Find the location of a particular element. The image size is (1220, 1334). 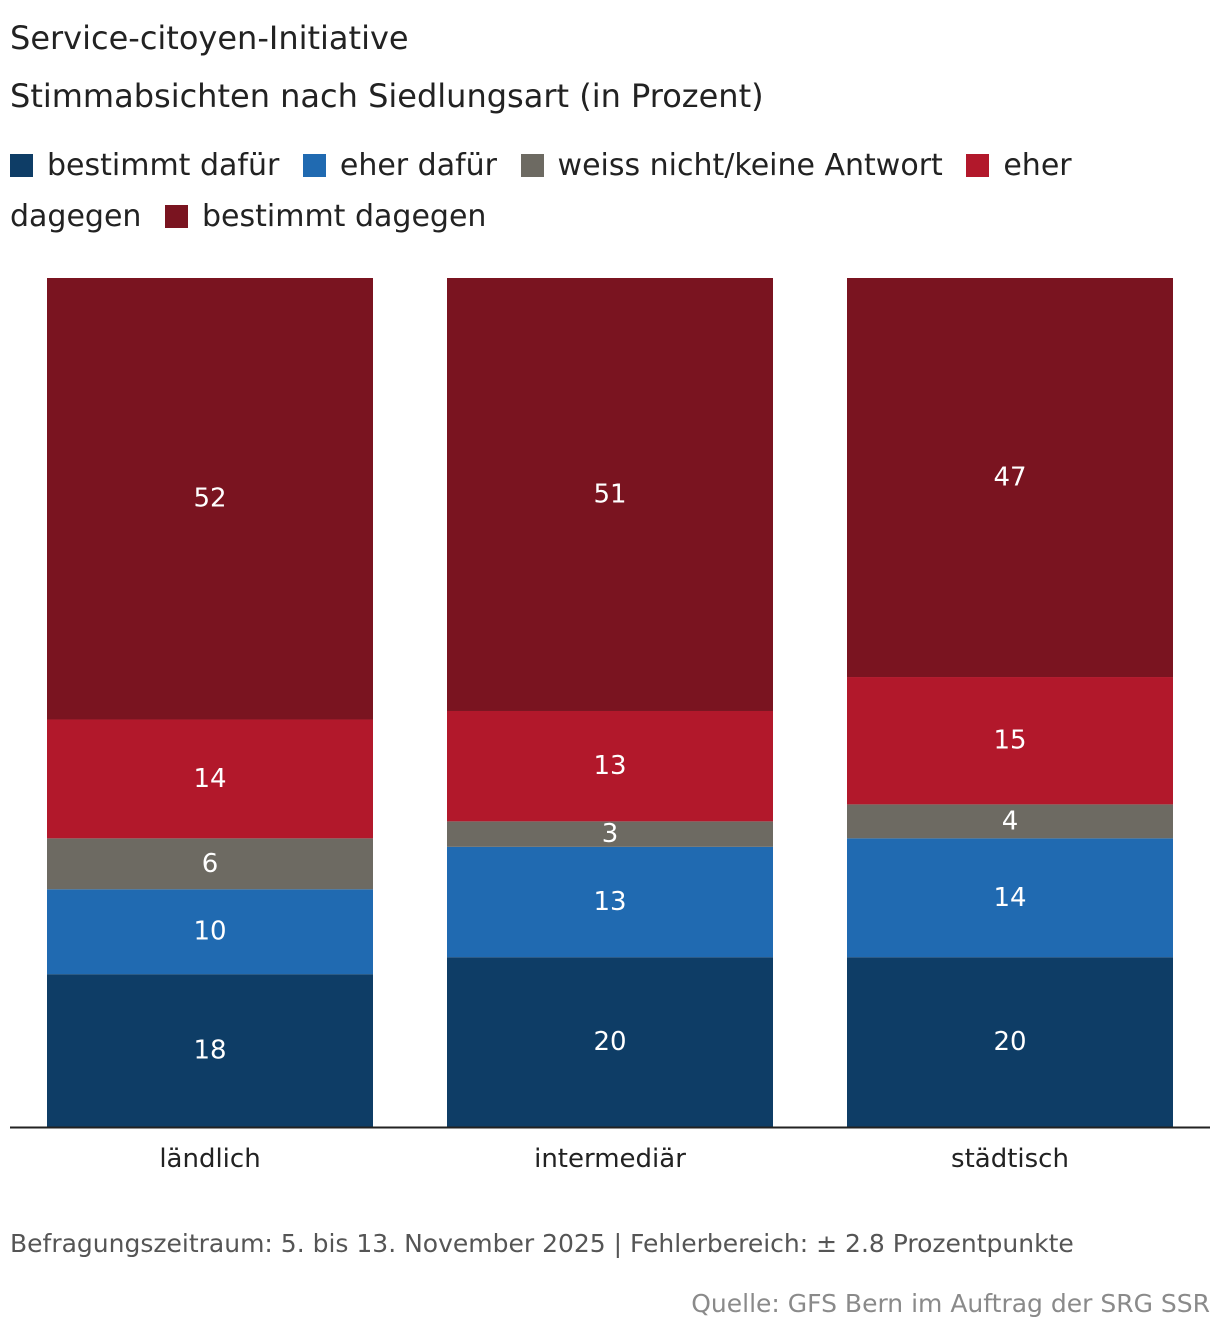

data-label: 47 is located at coordinates (1009, 478).